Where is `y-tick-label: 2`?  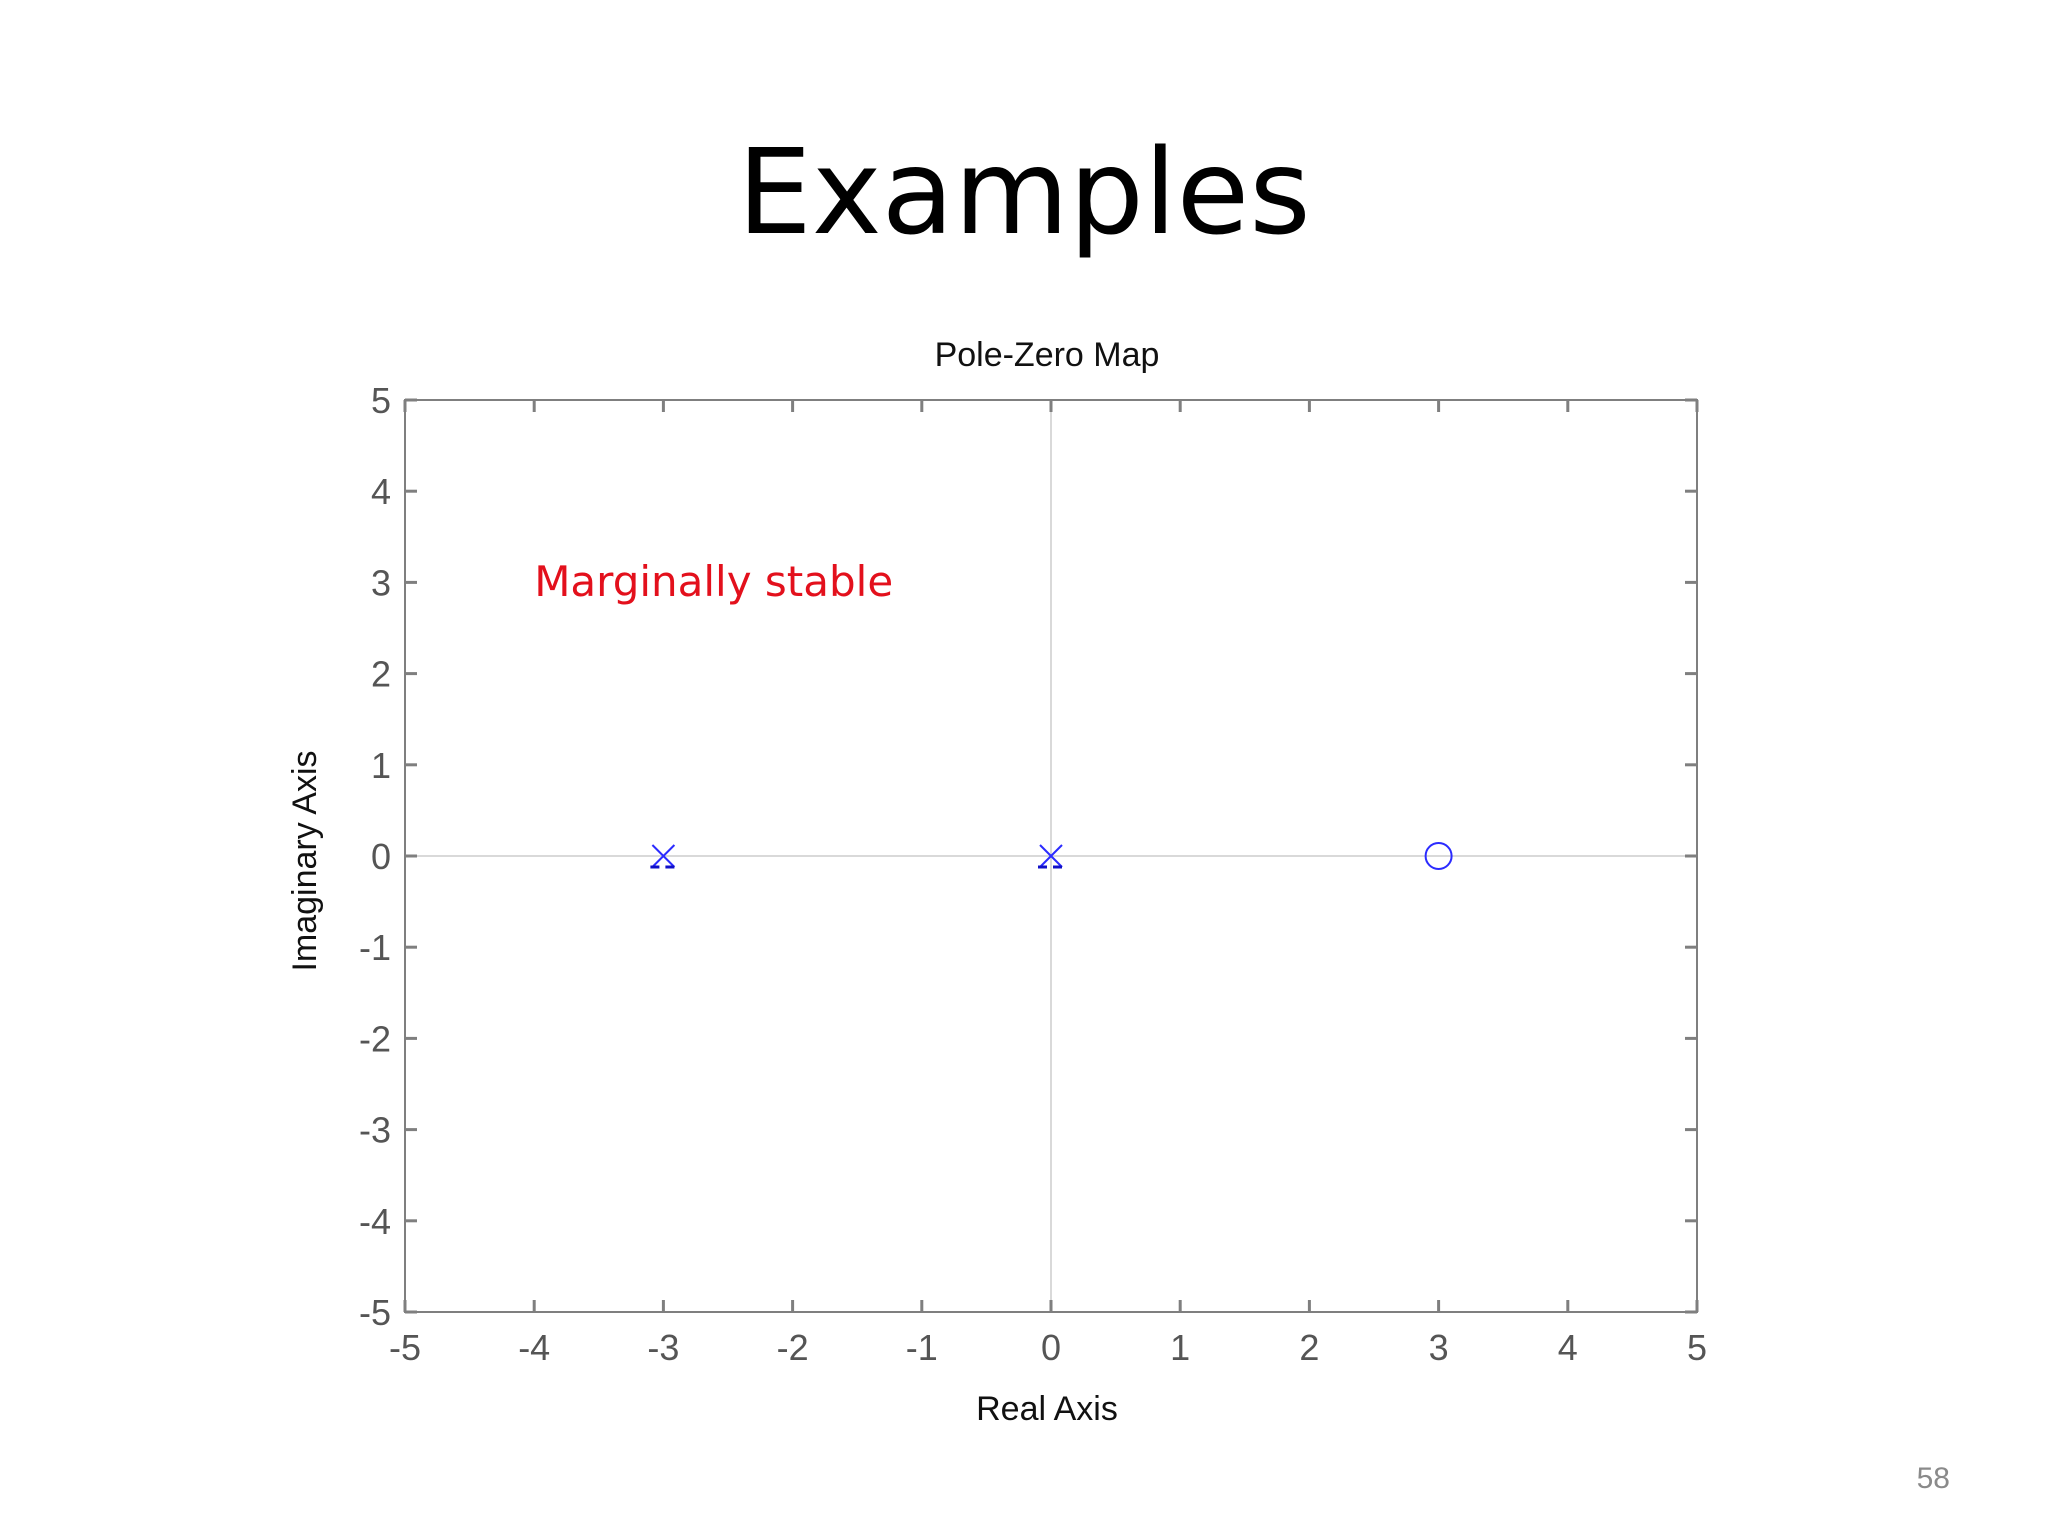
y-tick-label: 2 is located at coordinates (381, 674).